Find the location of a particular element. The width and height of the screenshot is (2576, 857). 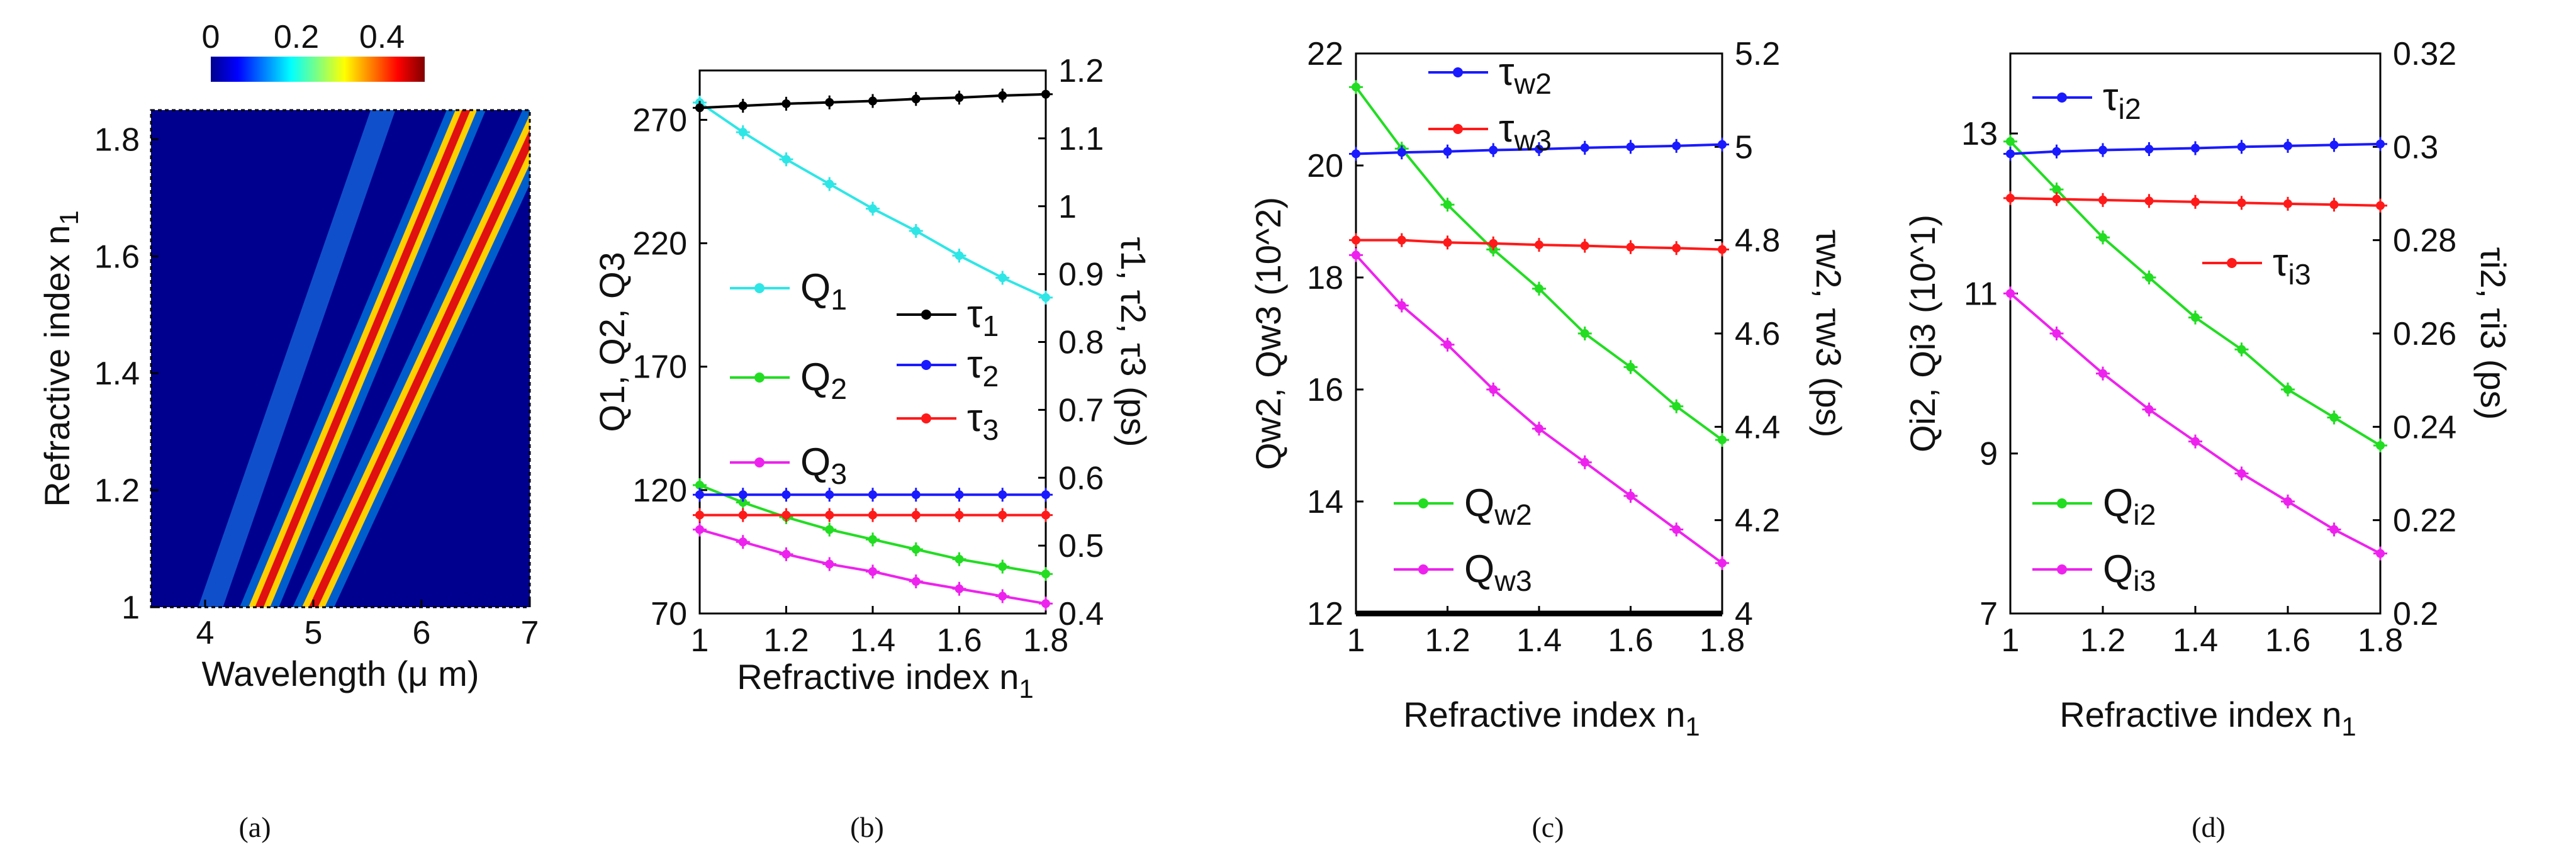

plot-frame is located at coordinates (2195, 333).